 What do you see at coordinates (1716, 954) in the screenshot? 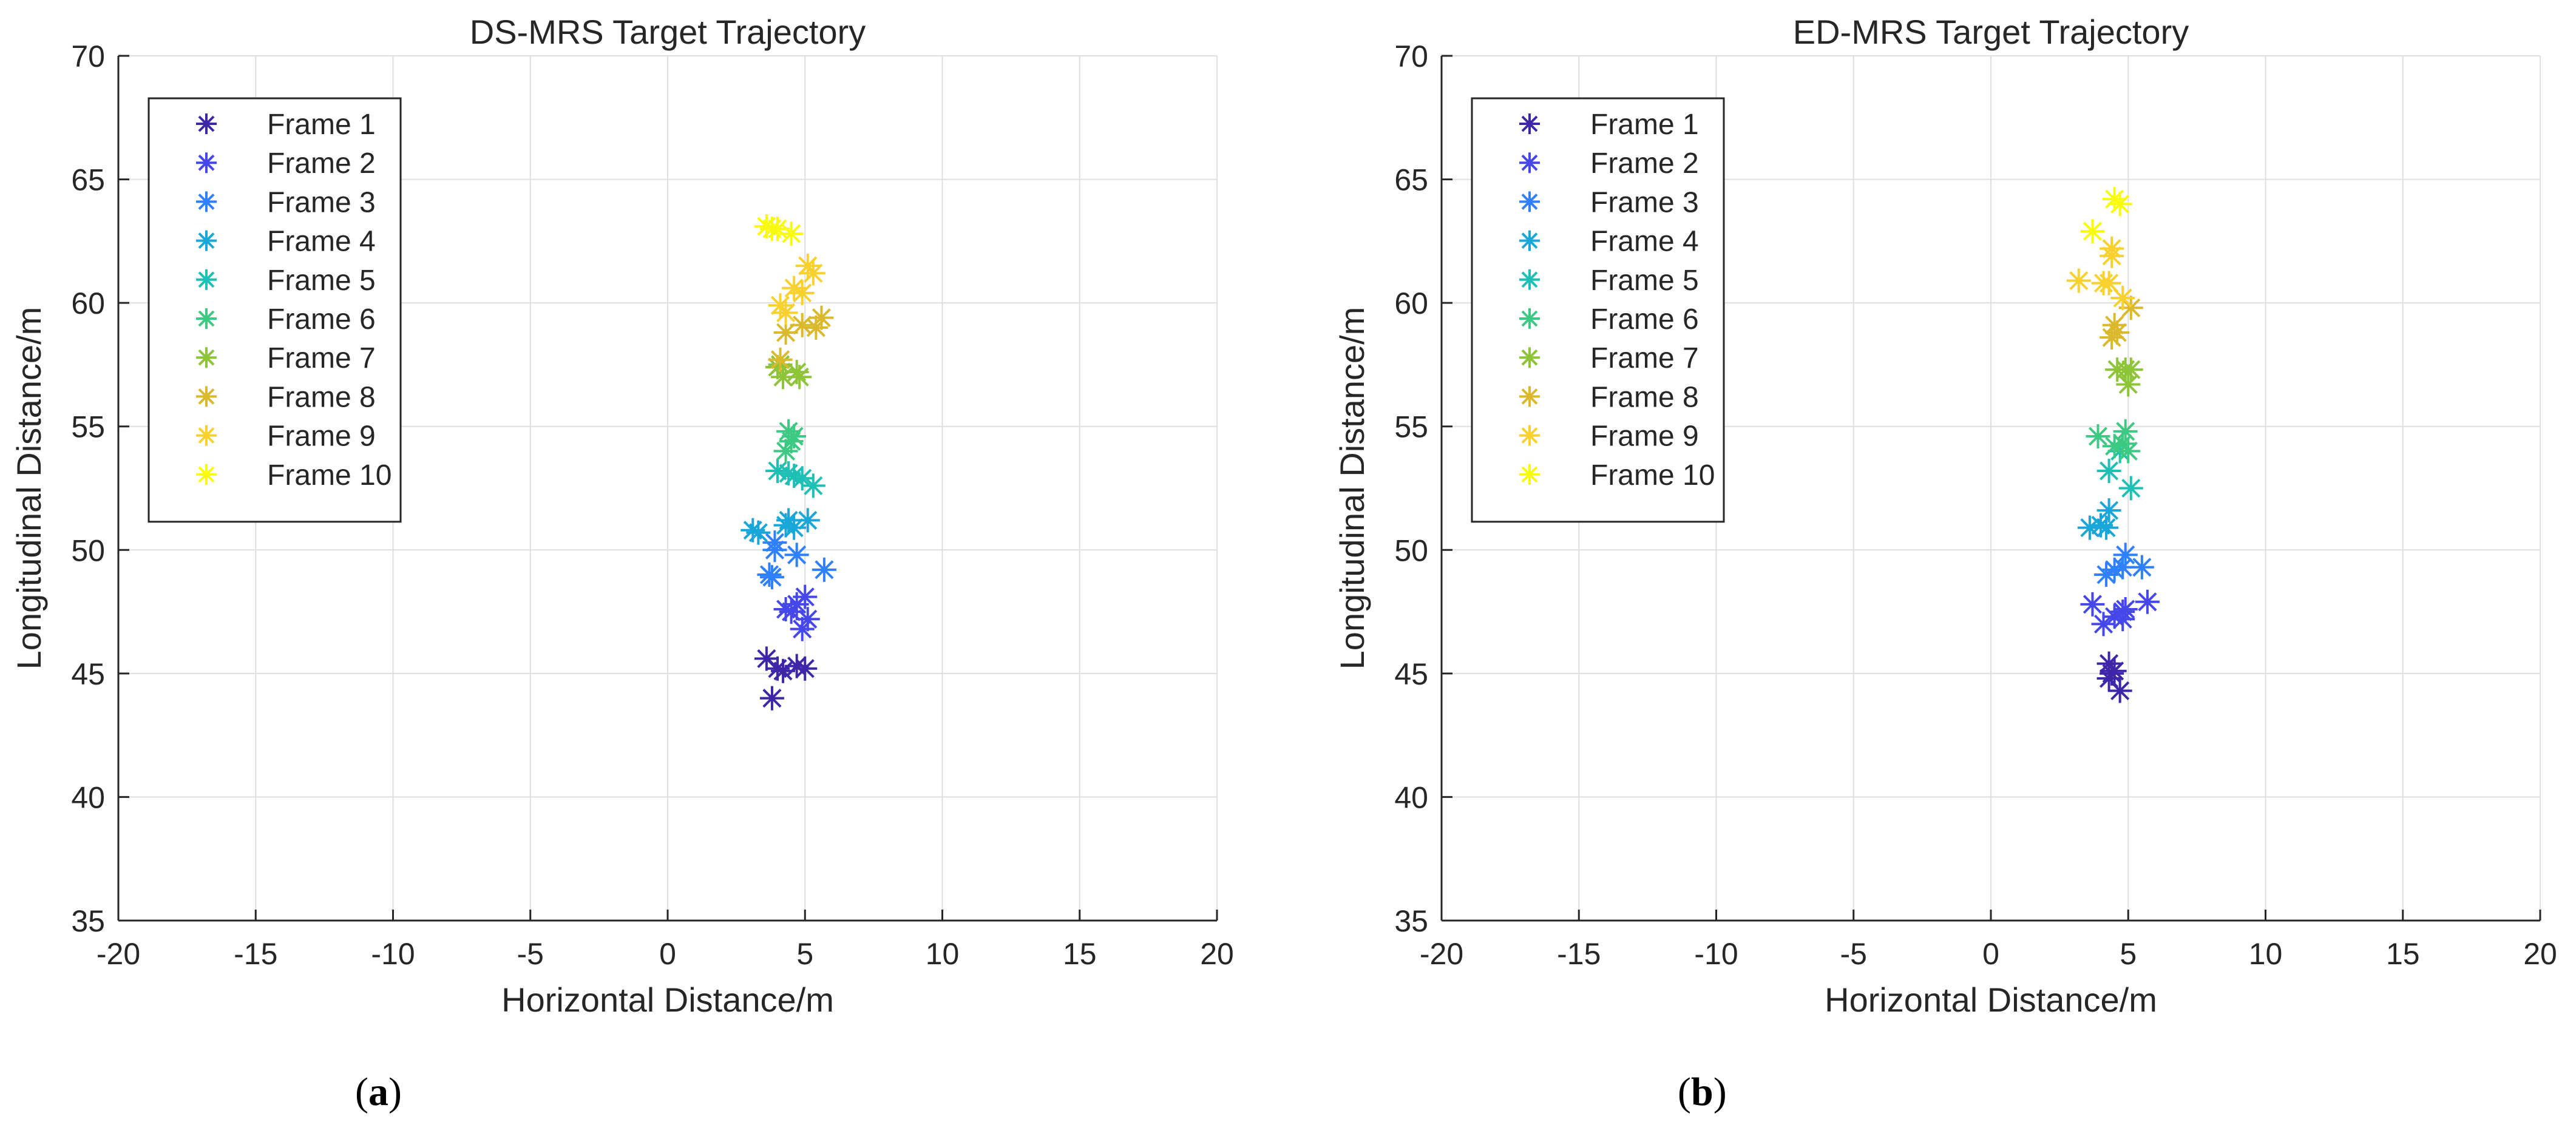
I see `x-tick-label: -10` at bounding box center [1716, 954].